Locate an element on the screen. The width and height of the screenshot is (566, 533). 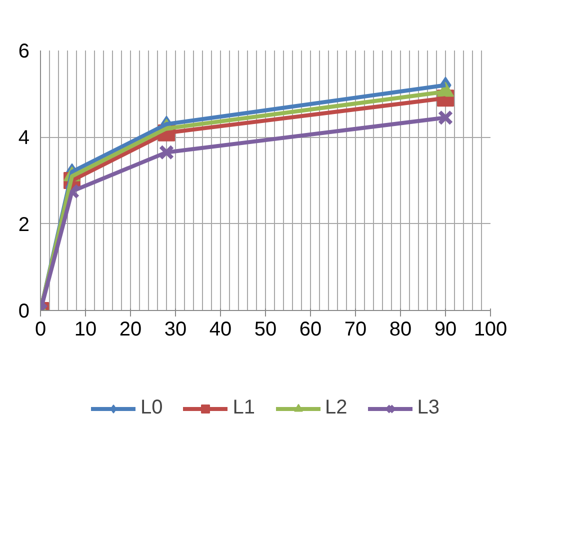
legend-label: L3 is located at coordinates (428, 408).